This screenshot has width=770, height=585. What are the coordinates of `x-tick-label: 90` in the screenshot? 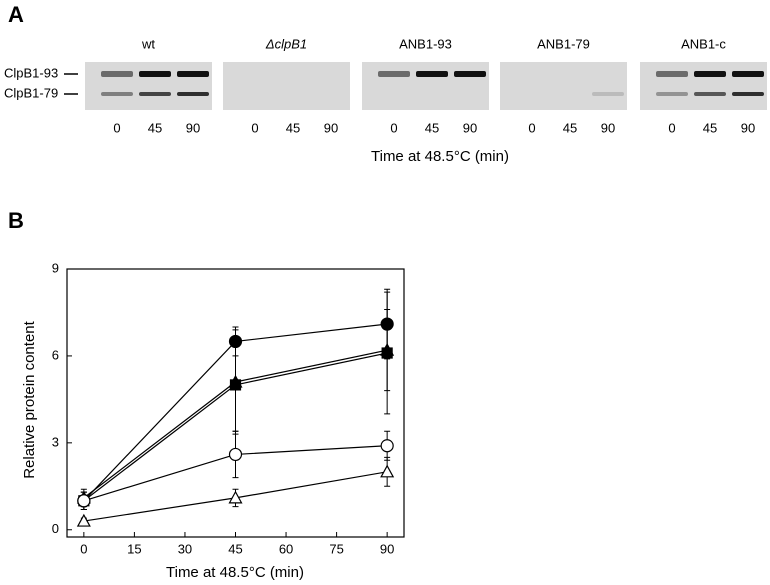 It's located at (387, 548).